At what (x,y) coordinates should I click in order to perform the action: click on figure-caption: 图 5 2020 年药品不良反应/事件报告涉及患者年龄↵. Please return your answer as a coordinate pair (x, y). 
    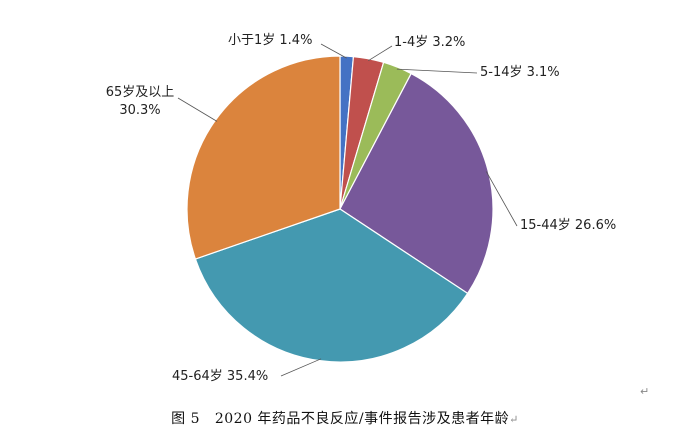
    Looking at the image, I should click on (345, 418).